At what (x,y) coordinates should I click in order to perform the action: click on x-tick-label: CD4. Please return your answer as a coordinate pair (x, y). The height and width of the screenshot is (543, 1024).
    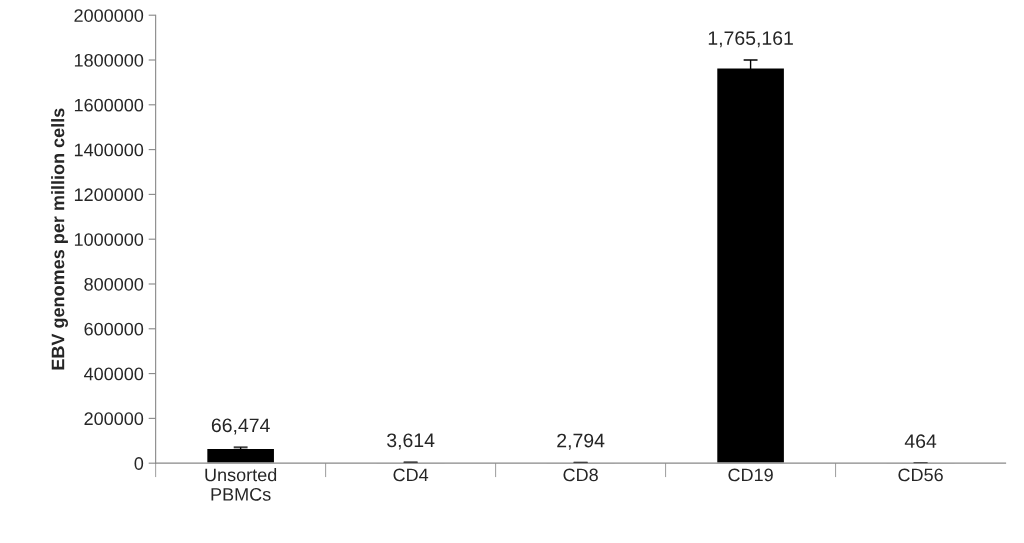
    Looking at the image, I should click on (411, 475).